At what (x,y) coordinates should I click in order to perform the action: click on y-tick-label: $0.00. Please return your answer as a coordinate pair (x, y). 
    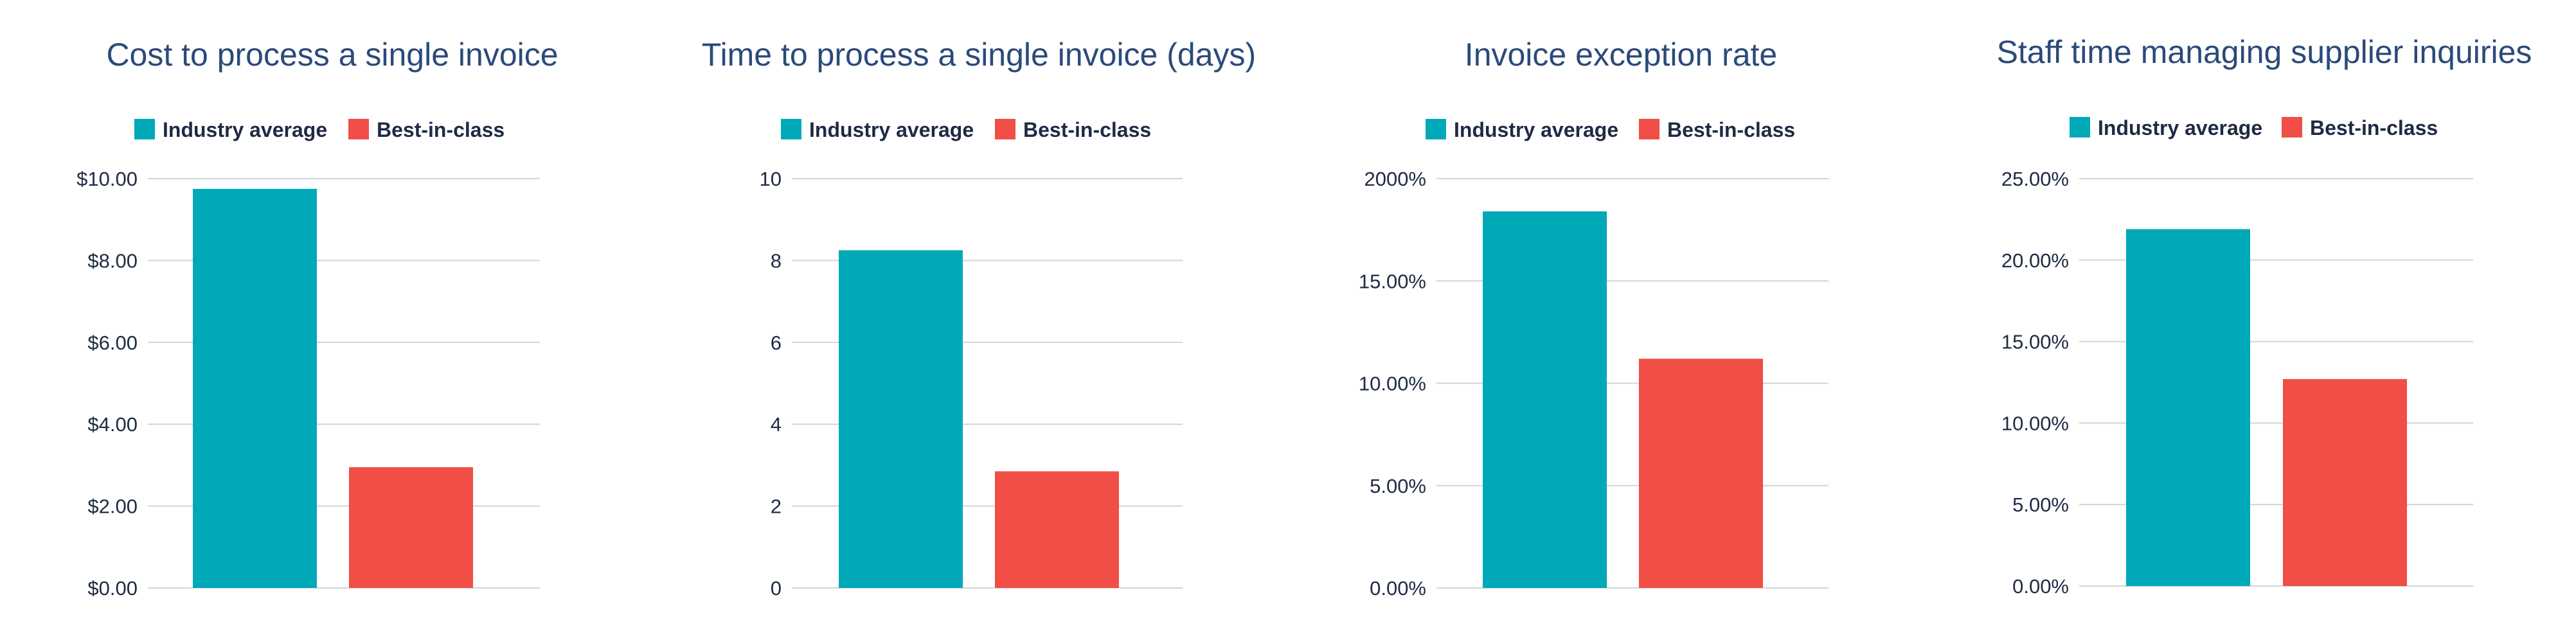
    Looking at the image, I should click on (112, 588).